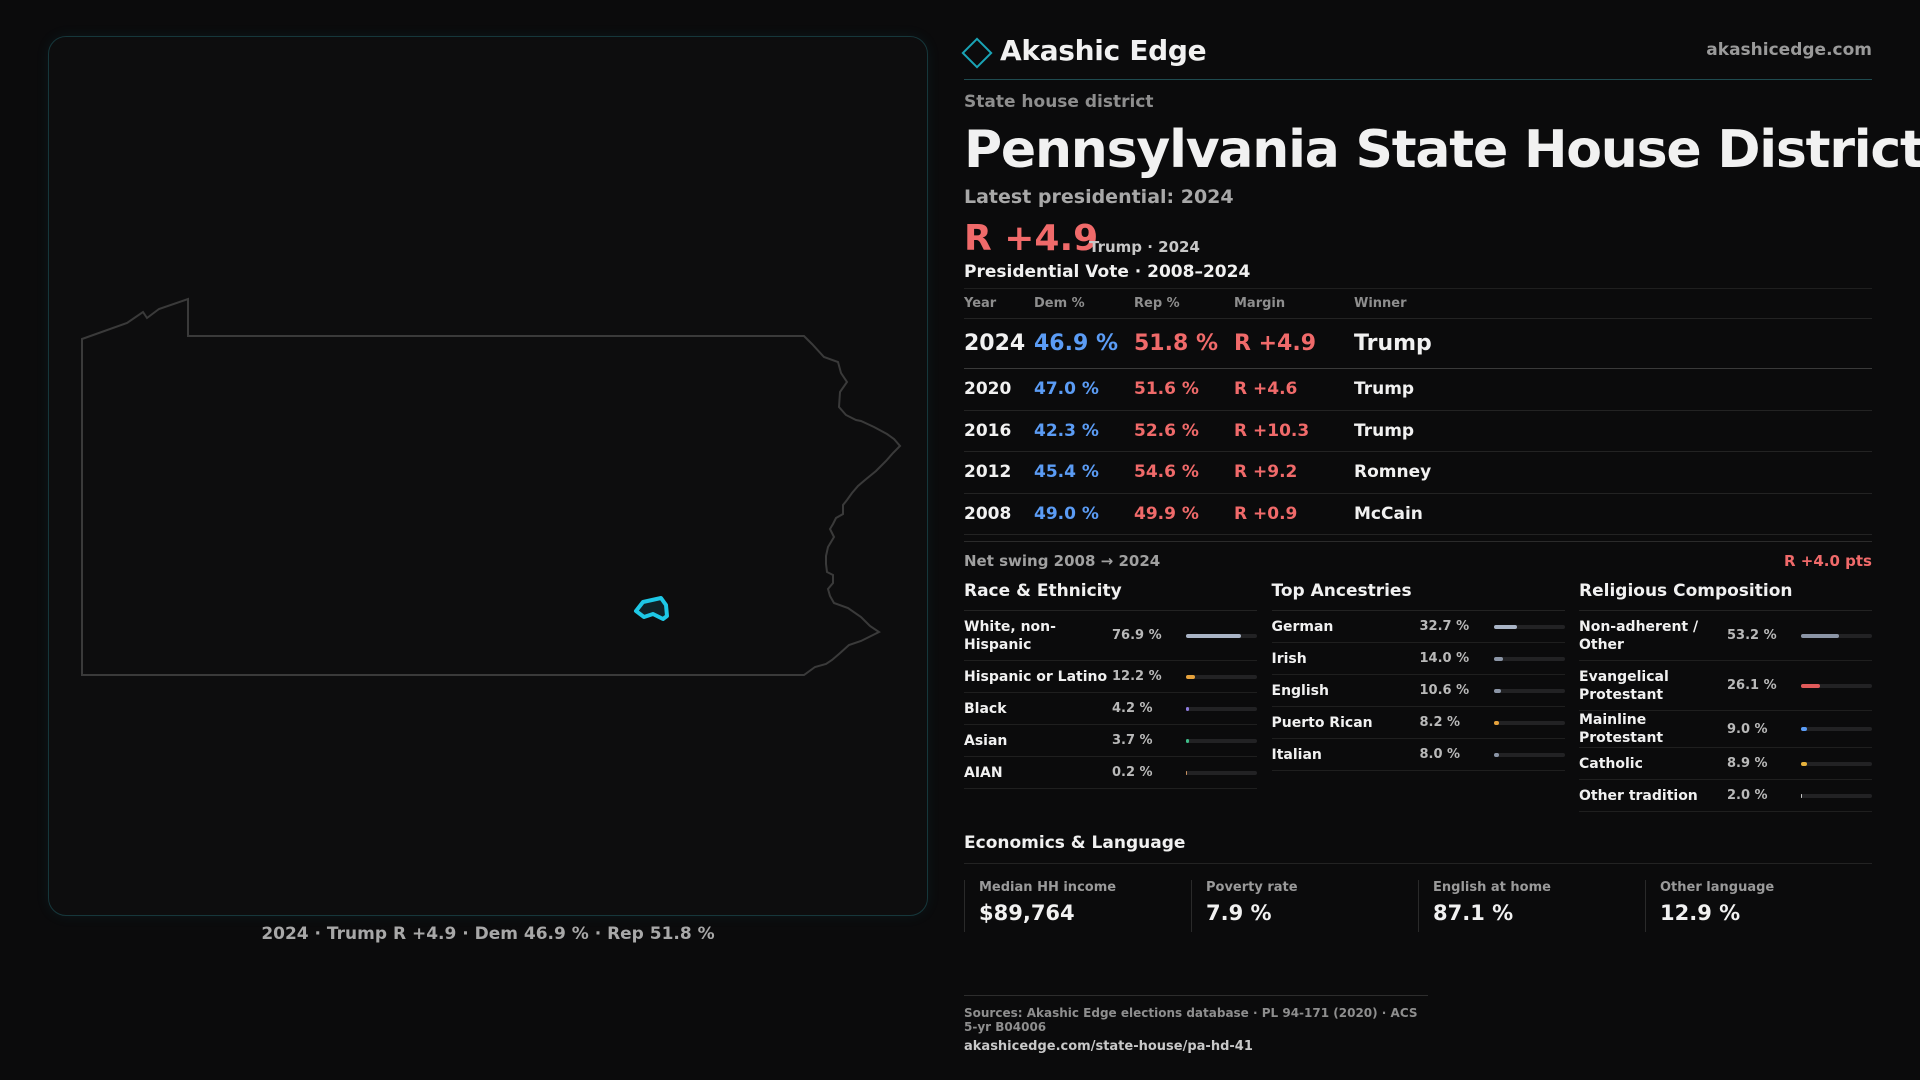 Image resolution: width=1920 pixels, height=1080 pixels. What do you see at coordinates (1036, 676) in the screenshot?
I see `item-label: Hispanic or Latino` at bounding box center [1036, 676].